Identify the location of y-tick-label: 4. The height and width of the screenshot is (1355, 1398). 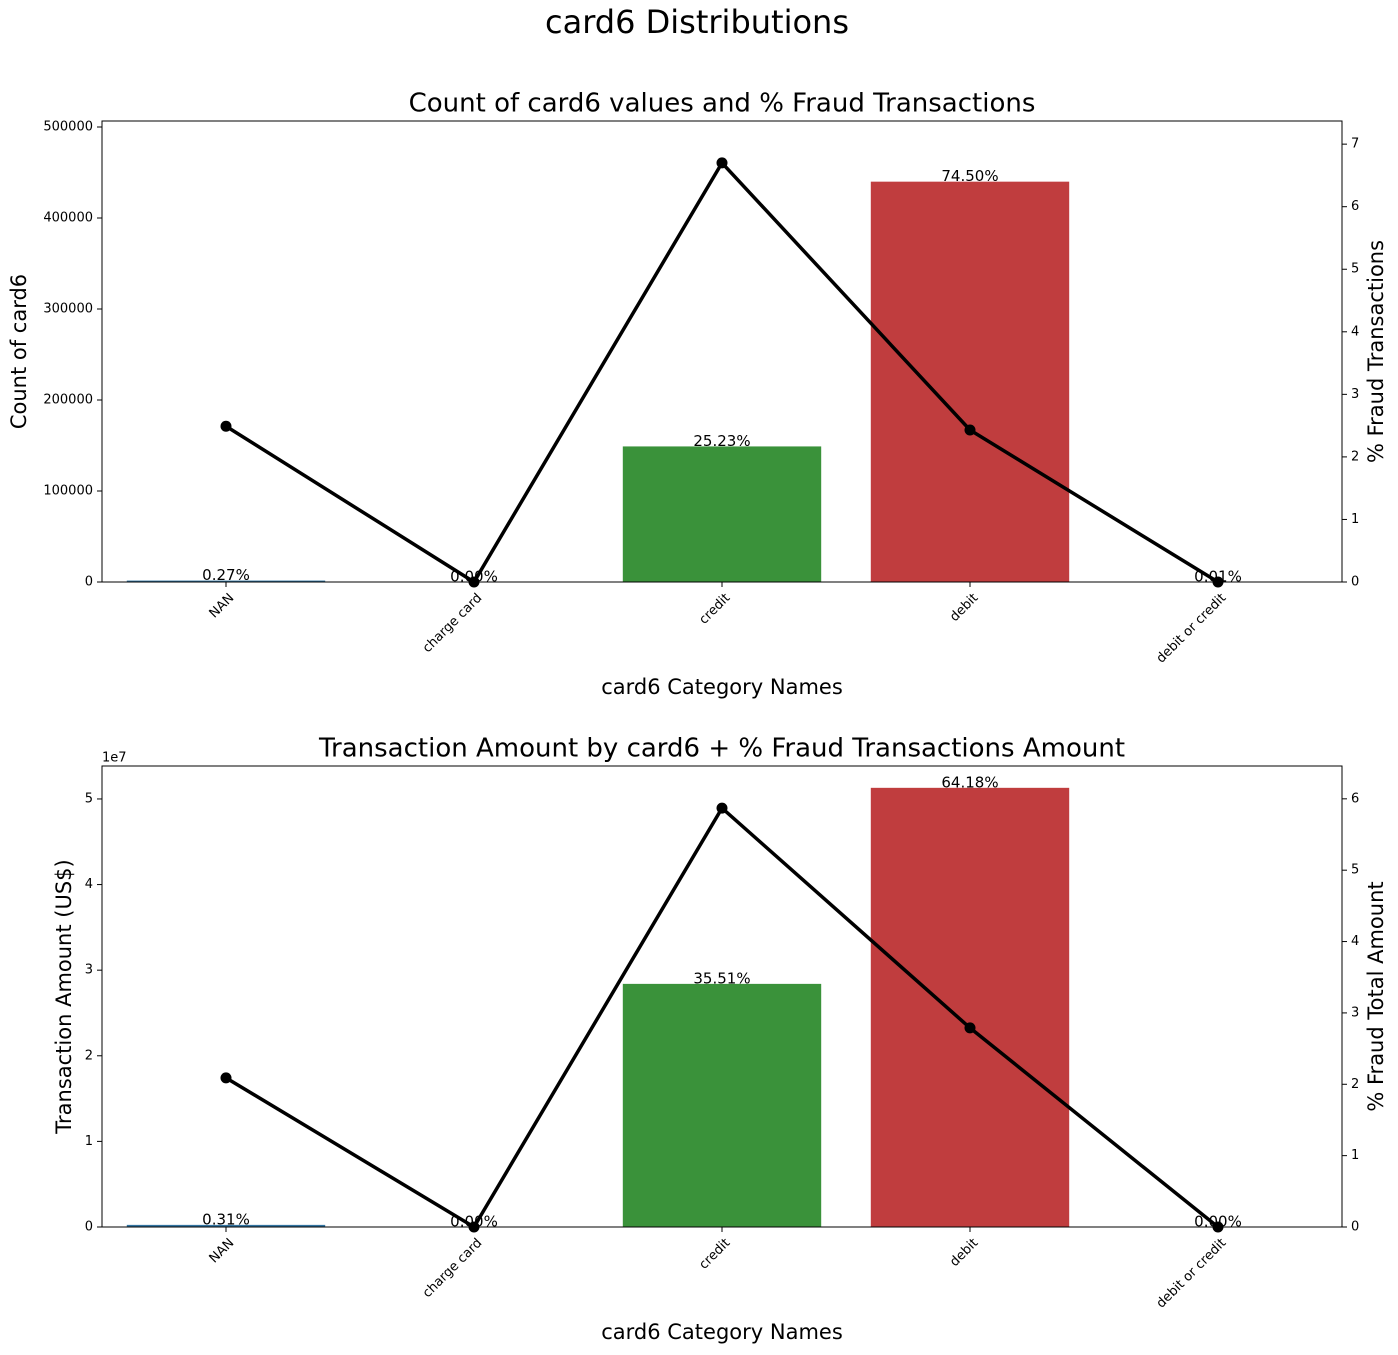
(89, 884).